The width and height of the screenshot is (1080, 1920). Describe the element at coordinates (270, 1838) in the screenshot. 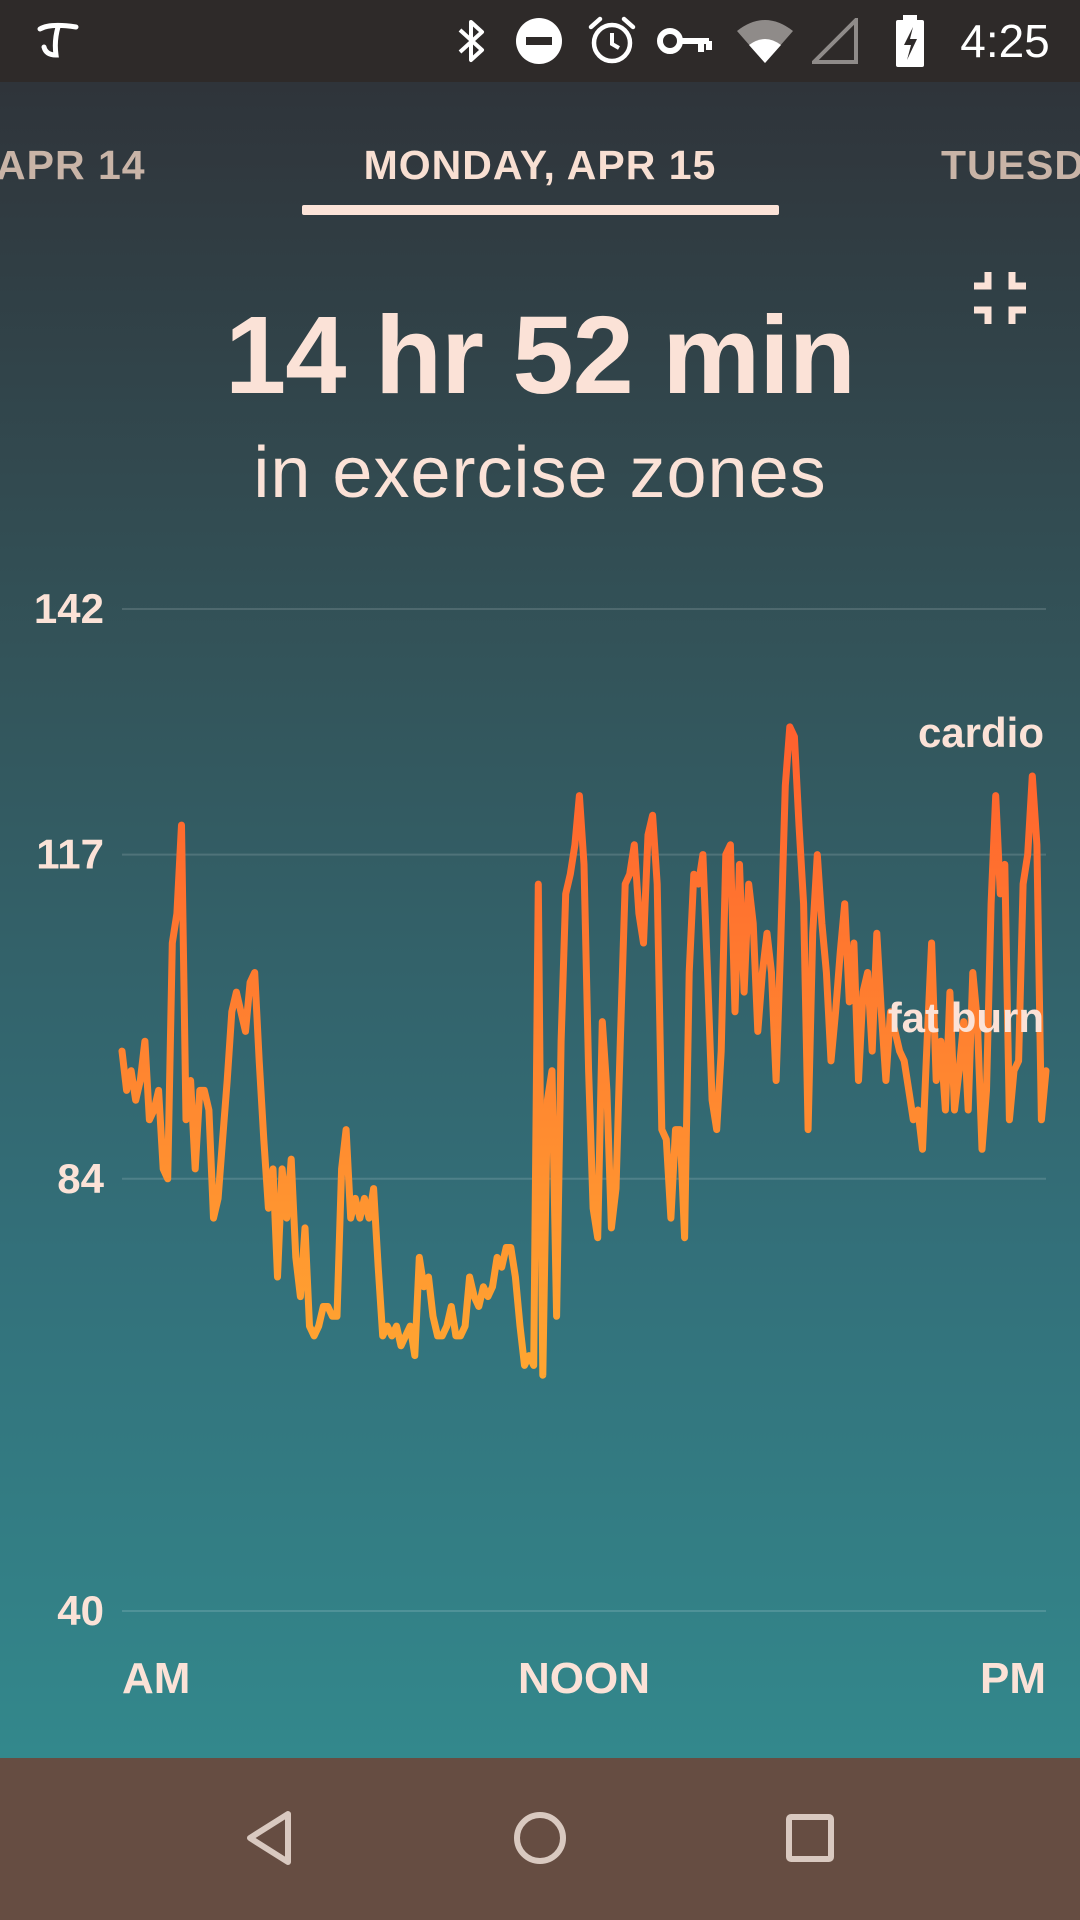

I see `back-icon` at that location.